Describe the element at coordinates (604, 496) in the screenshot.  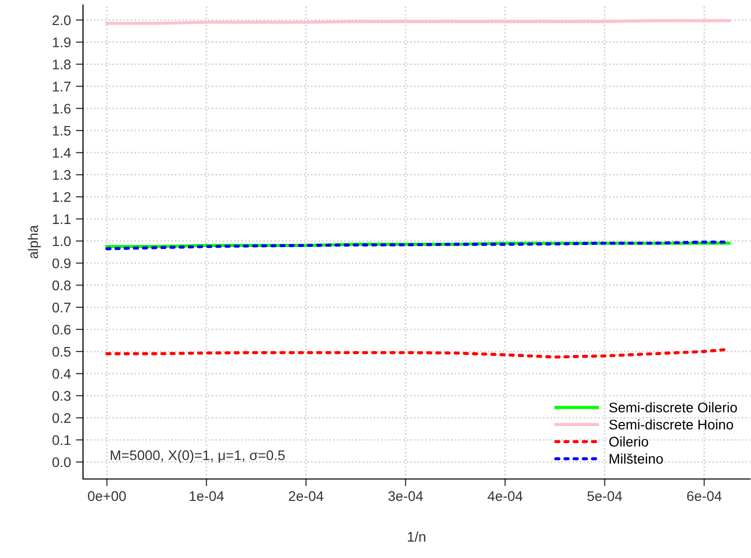
I see `x-tick-label: 5e-04` at that location.